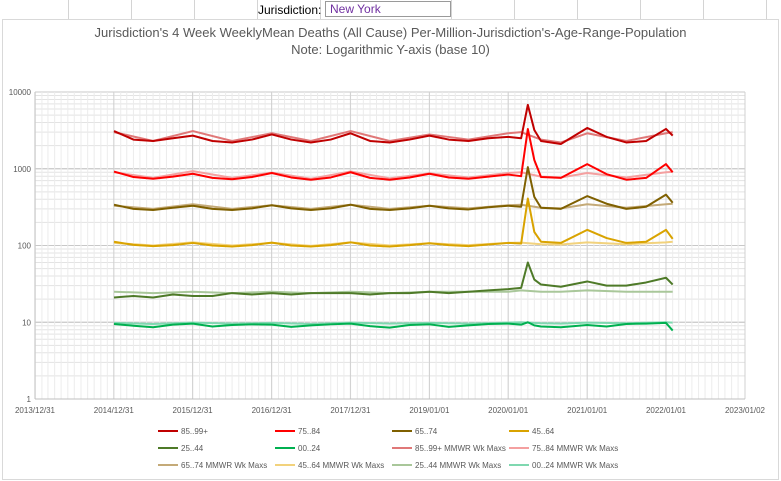  Describe the element at coordinates (575, 448) in the screenshot. I see `legend-entry: 75..84 MMWR Wk Maxs` at that location.